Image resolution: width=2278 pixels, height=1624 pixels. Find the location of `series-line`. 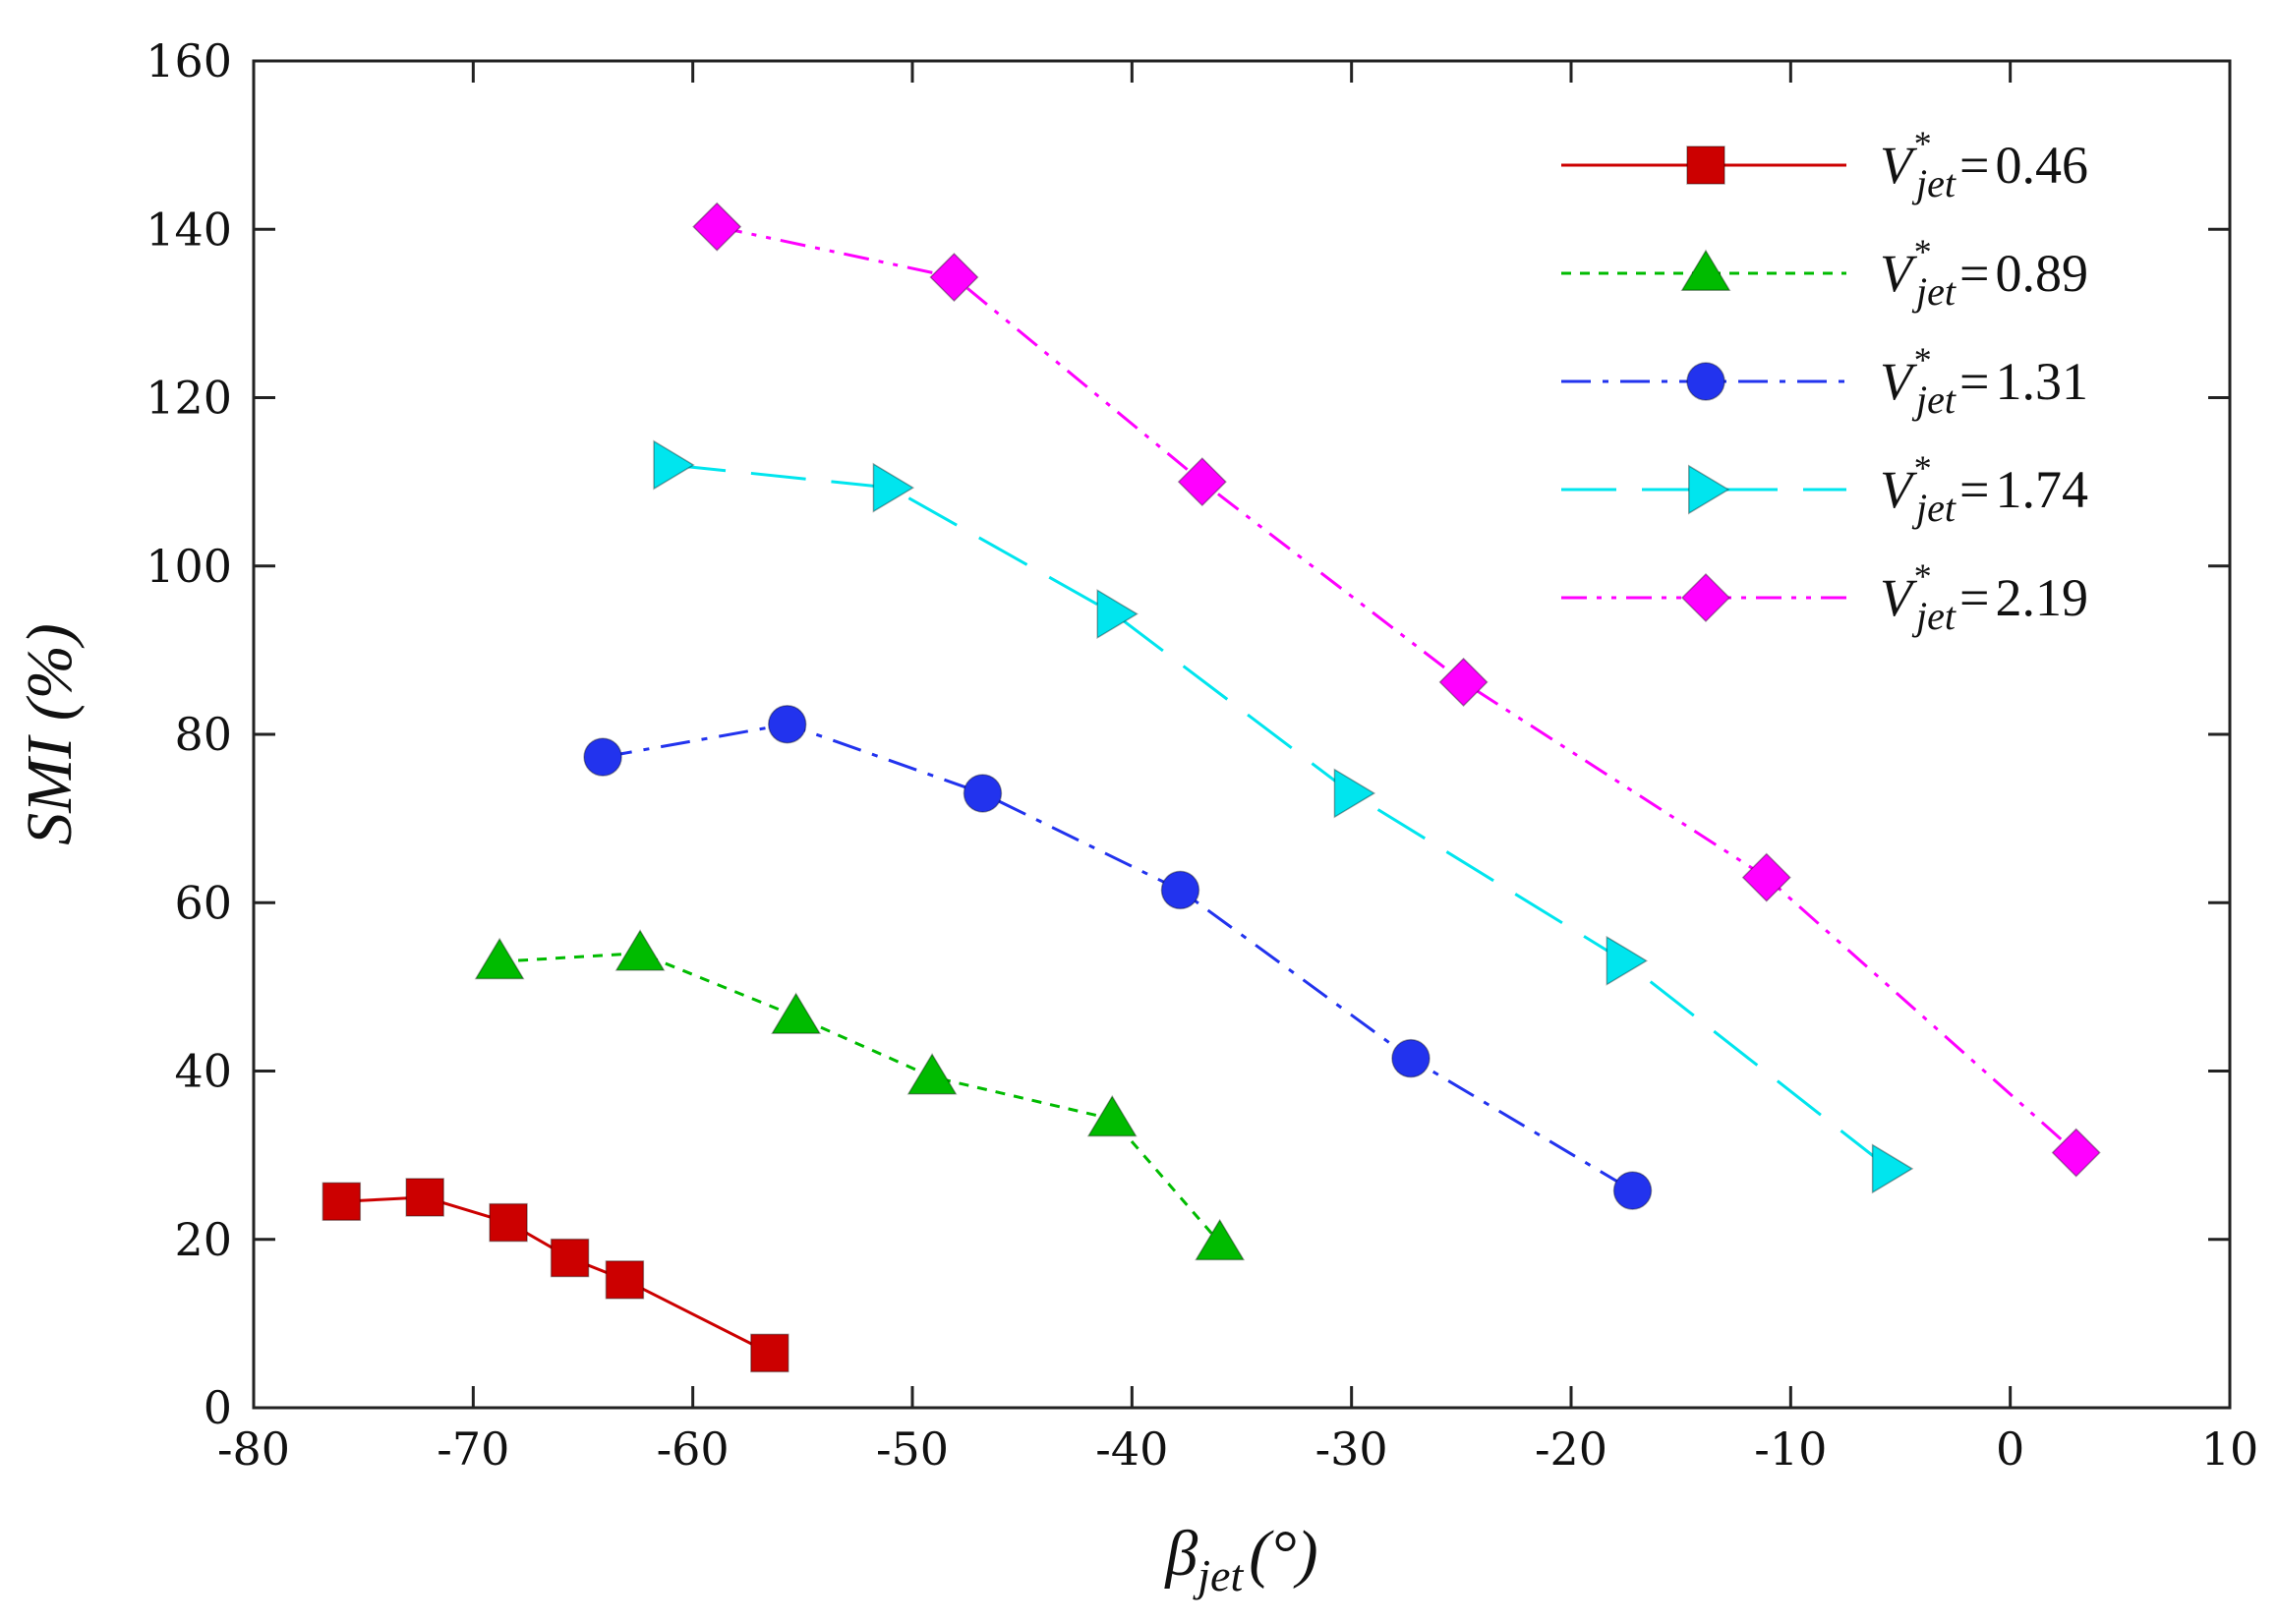

series-line is located at coordinates (860, 1098).